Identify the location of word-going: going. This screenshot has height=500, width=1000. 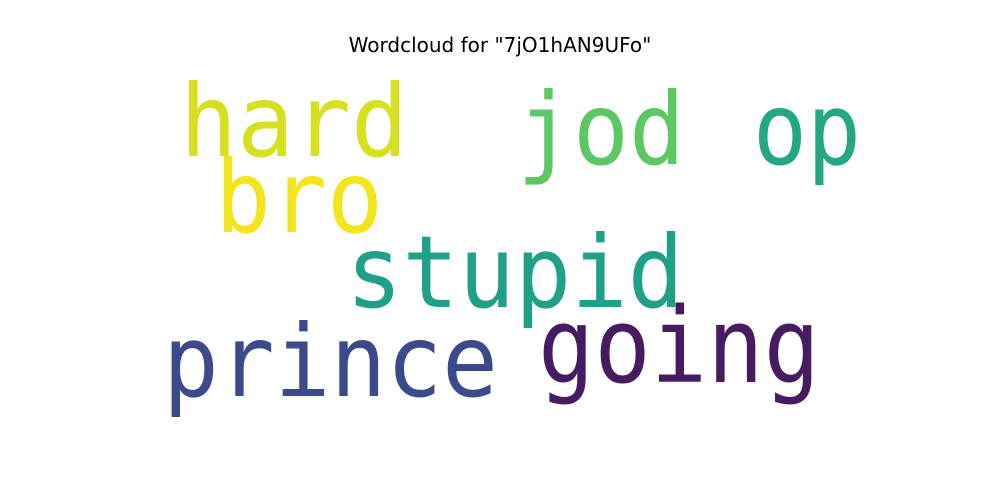
(679, 346).